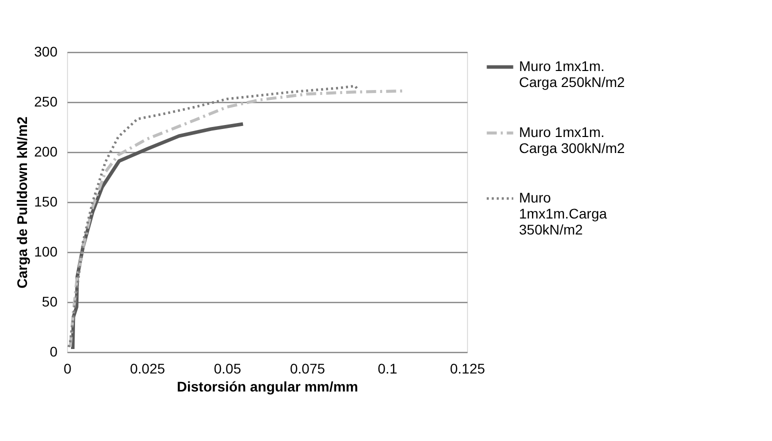 The width and height of the screenshot is (772, 441). I want to click on y-tick-label: 300, so click(46, 52).